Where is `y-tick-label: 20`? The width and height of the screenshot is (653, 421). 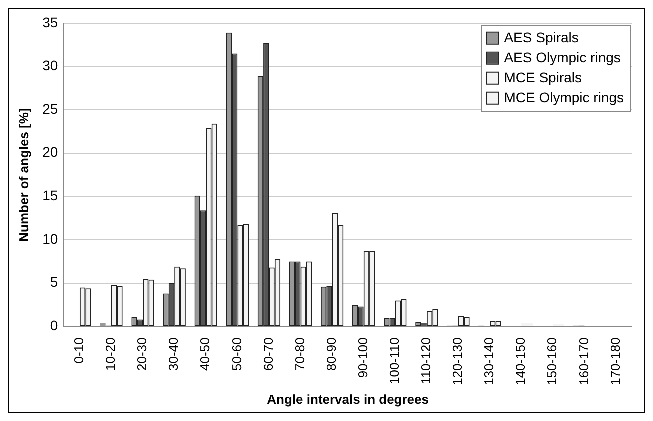
y-tick-label: 20 is located at coordinates (50, 152).